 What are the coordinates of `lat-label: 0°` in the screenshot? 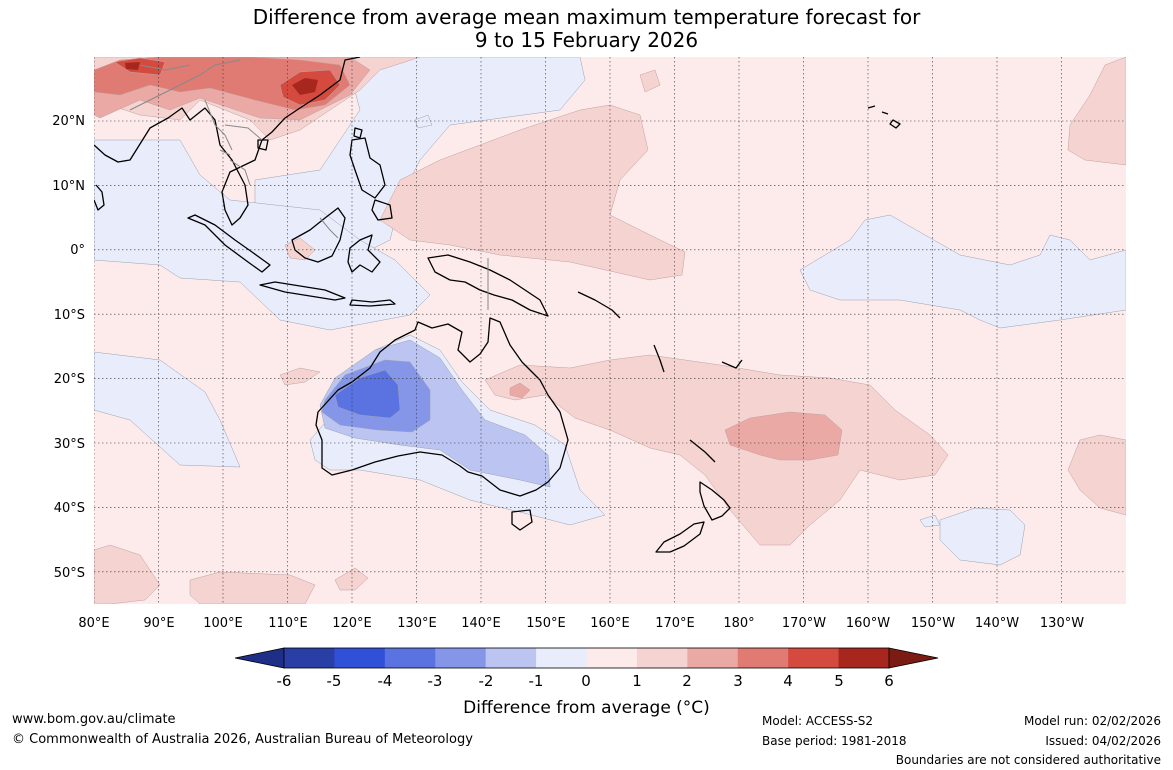 It's located at (77, 250).